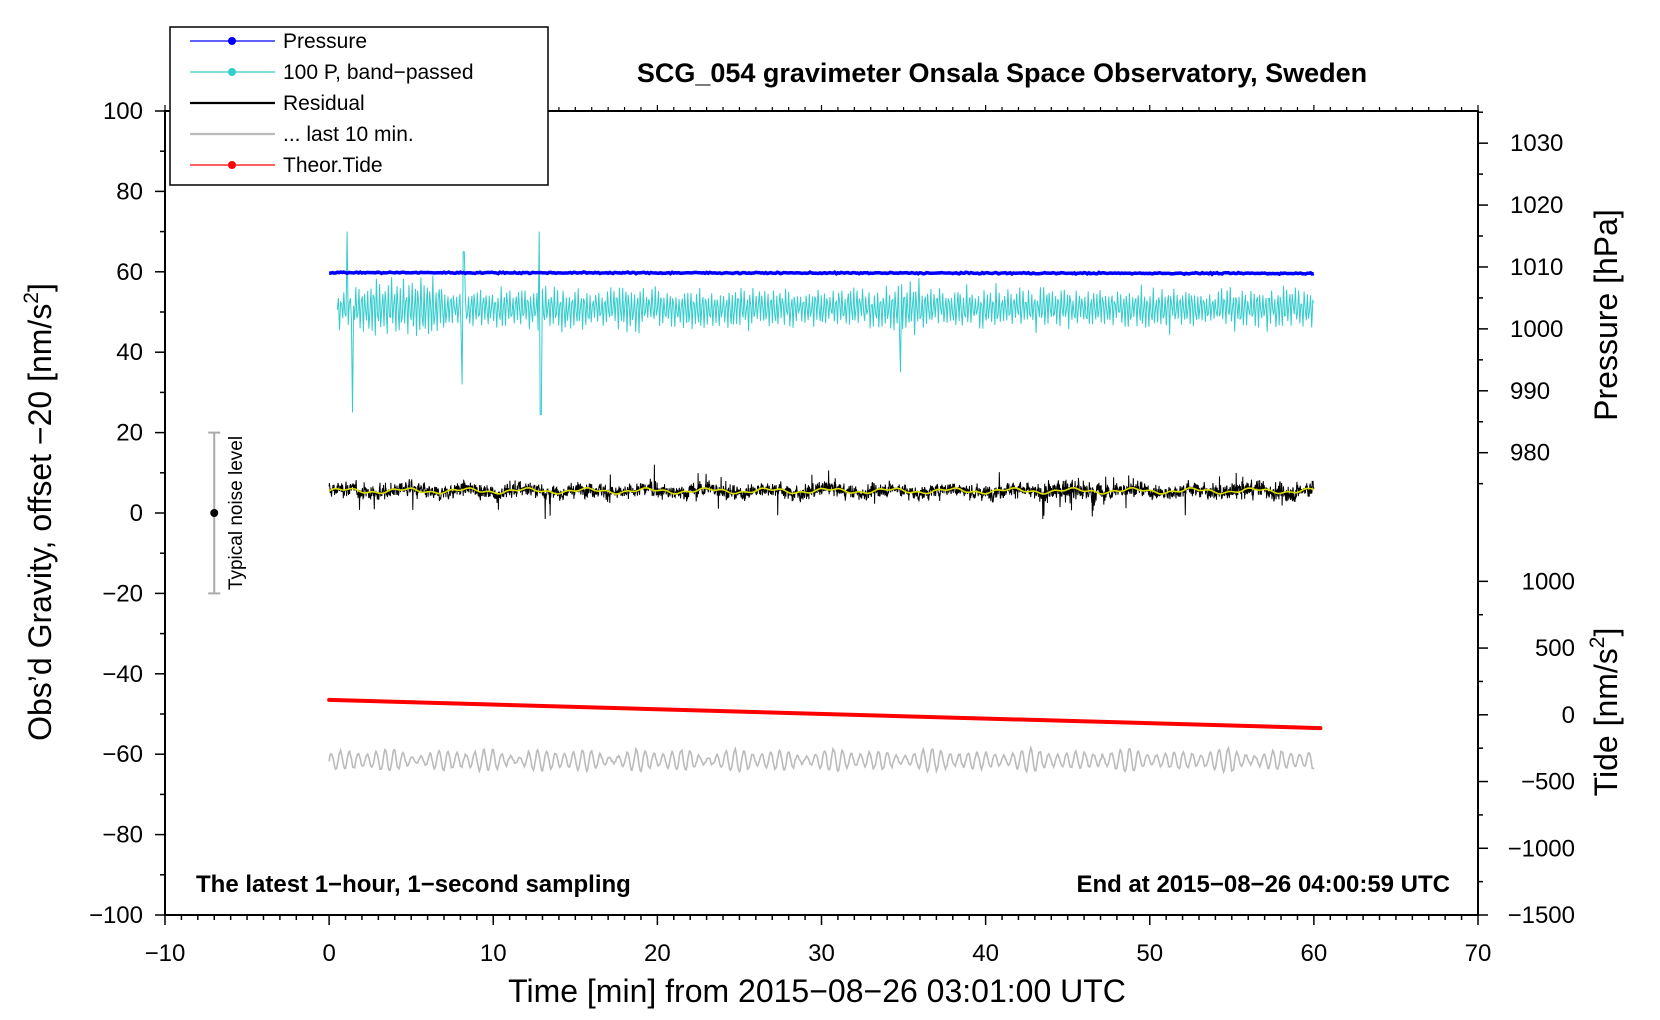 The image size is (1660, 1020). Describe the element at coordinates (825, 323) in the screenshot. I see `bandpassed-pressure-series-line` at that location.